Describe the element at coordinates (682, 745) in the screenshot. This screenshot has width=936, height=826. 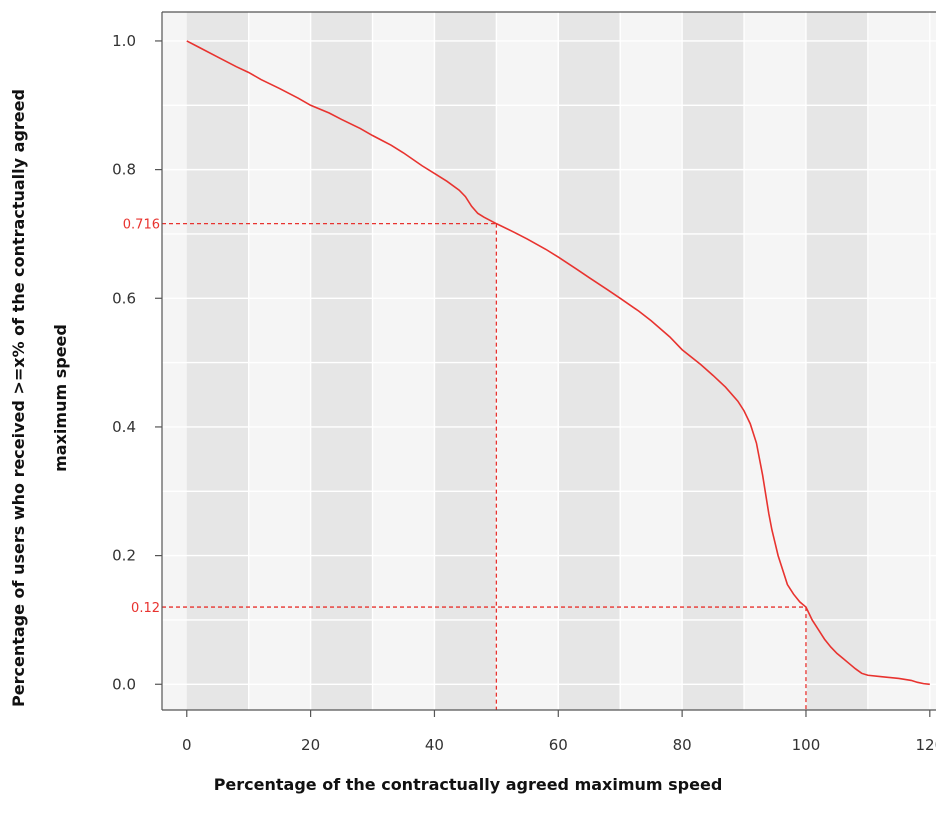
I see `x-tick-label: 80` at that location.